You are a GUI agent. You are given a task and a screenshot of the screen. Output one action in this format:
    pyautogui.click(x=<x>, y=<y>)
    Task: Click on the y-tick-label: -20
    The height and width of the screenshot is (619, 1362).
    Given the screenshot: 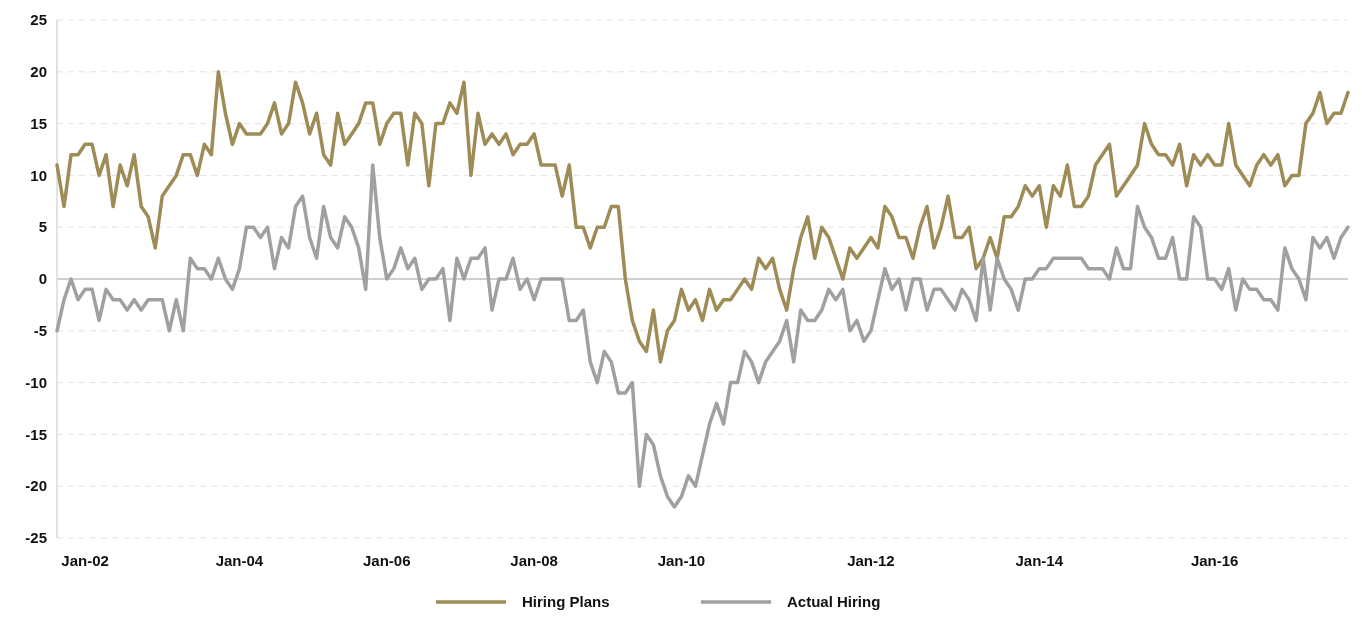 What is the action you would take?
    pyautogui.click(x=36, y=486)
    